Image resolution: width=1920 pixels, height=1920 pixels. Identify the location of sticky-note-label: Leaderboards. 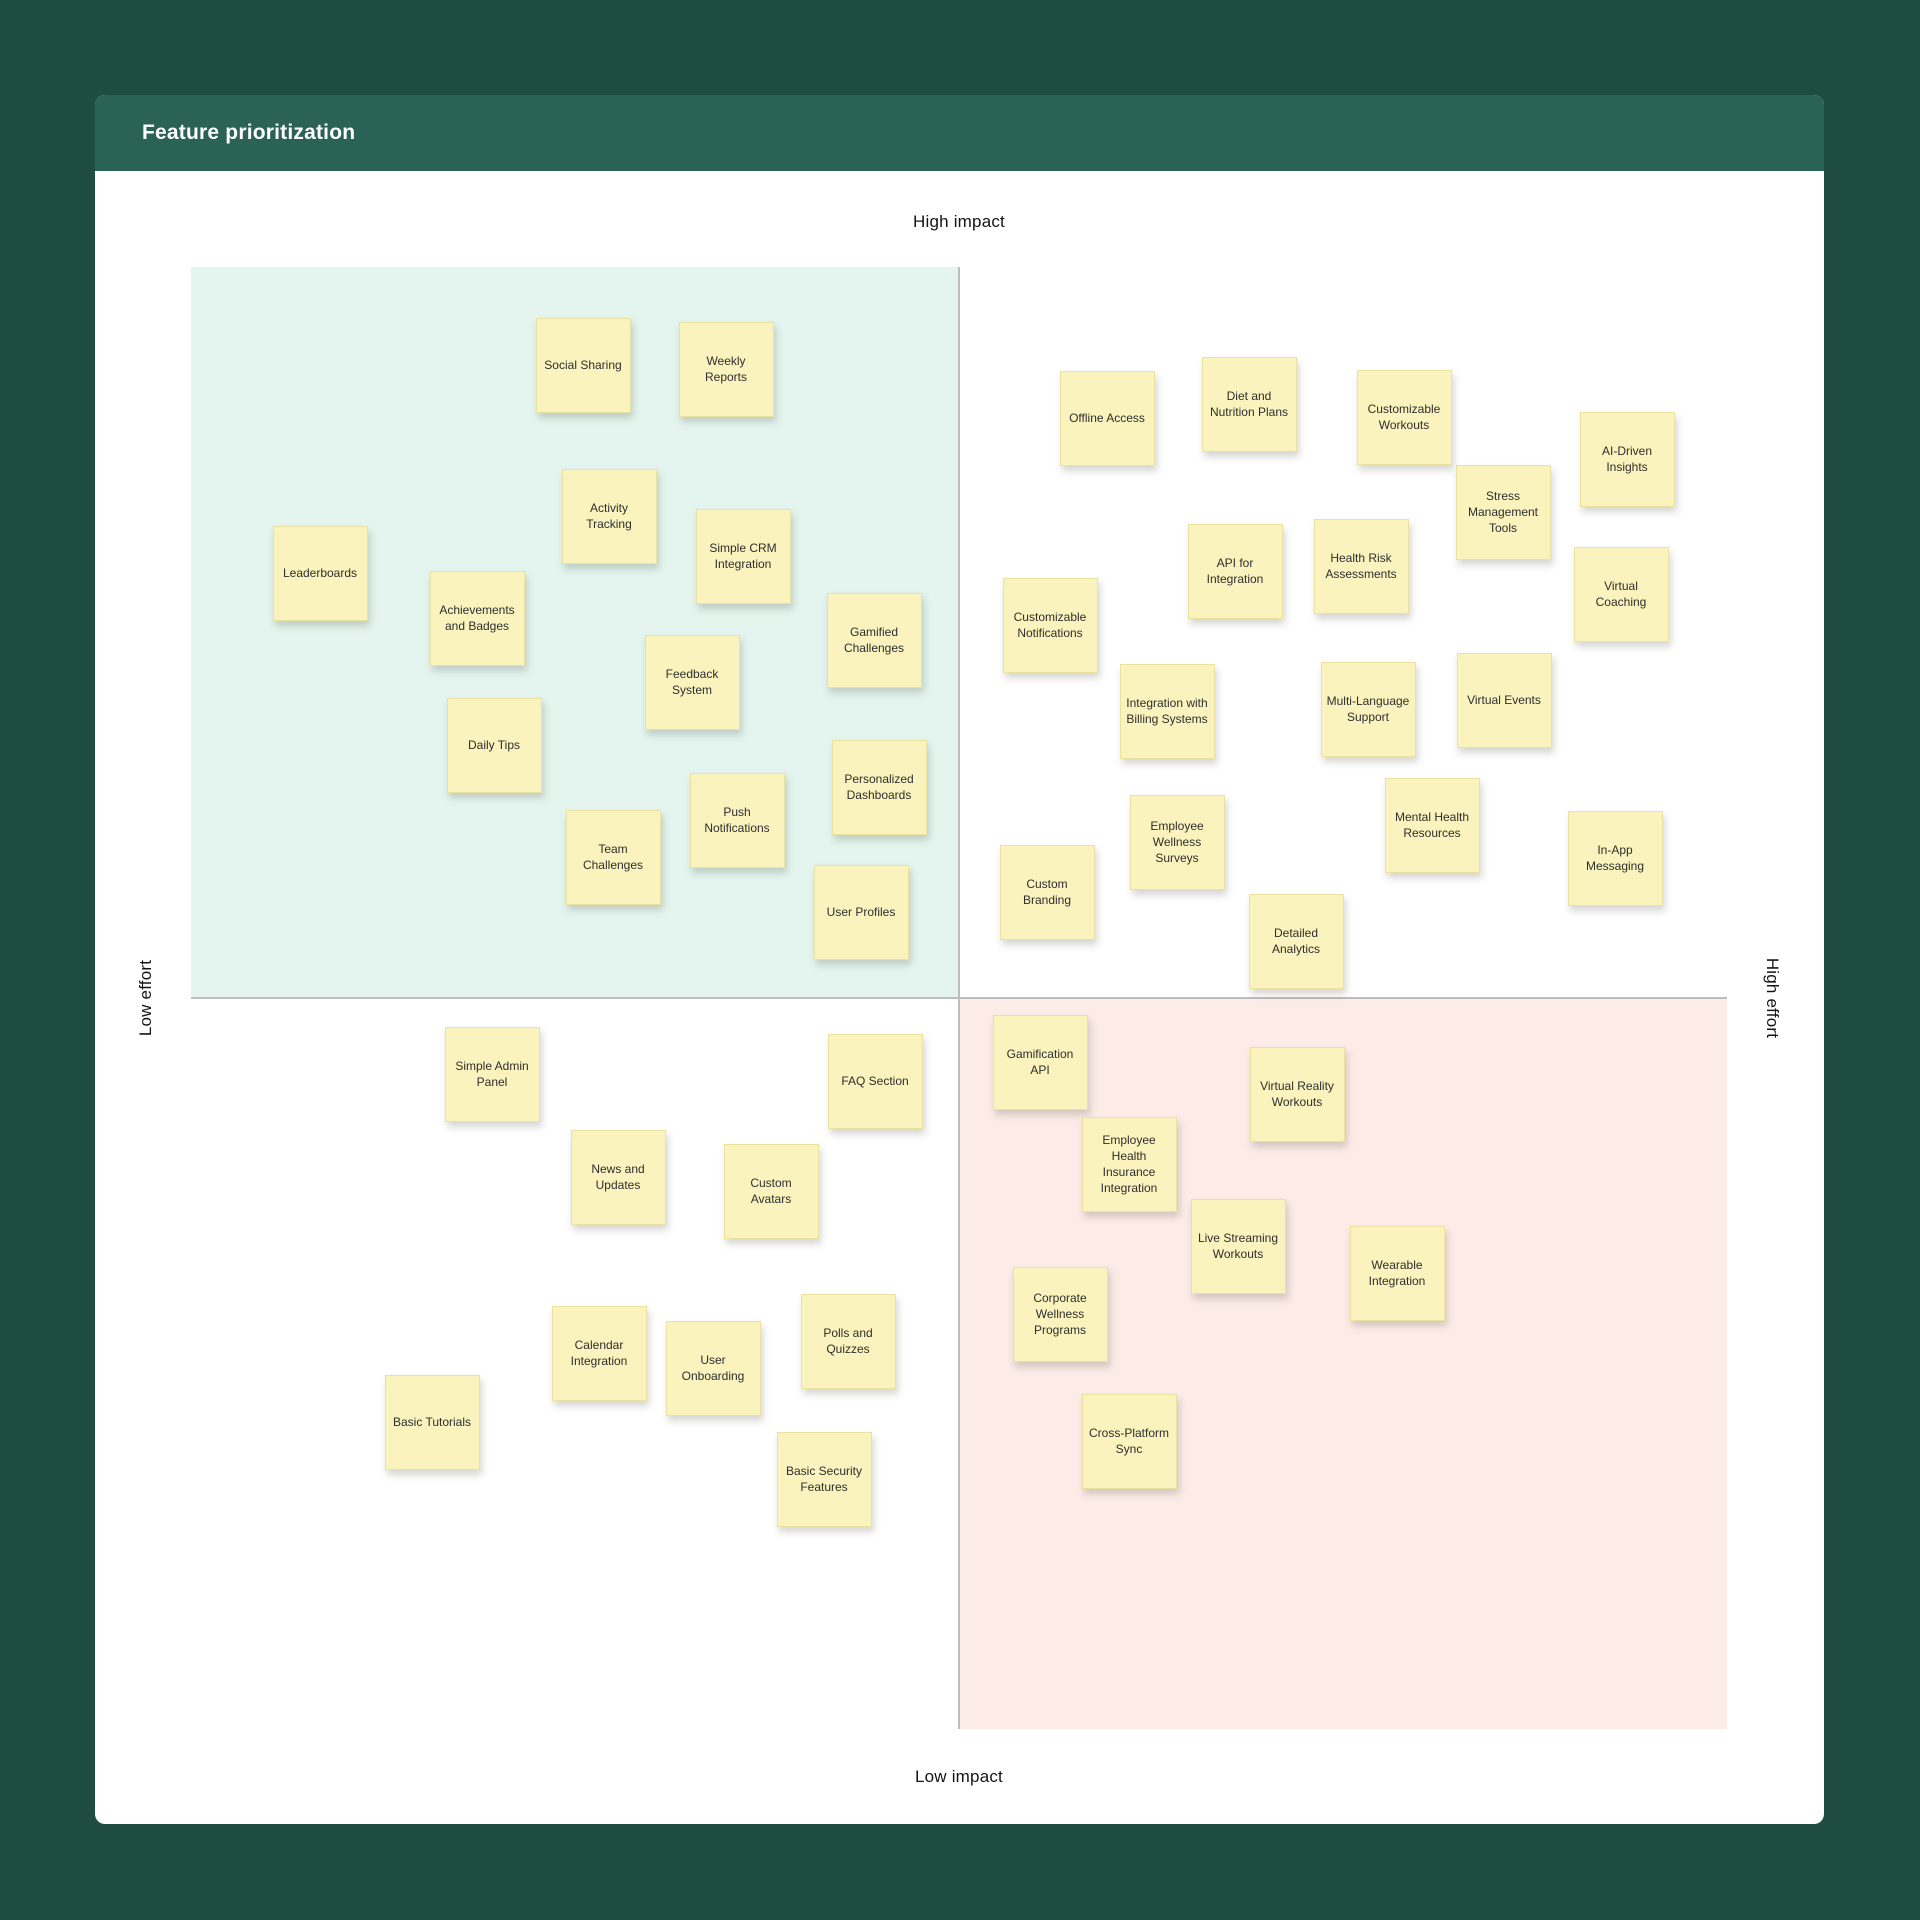
(320, 572).